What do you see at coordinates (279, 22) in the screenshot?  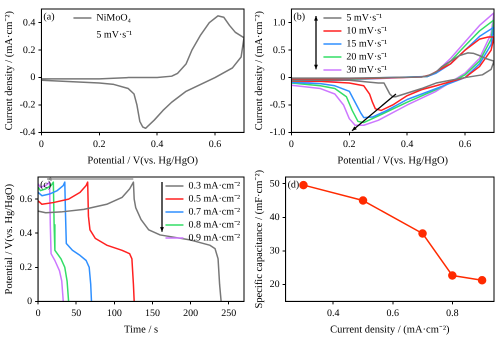 I see `y-tick-label: 1.0` at bounding box center [279, 22].